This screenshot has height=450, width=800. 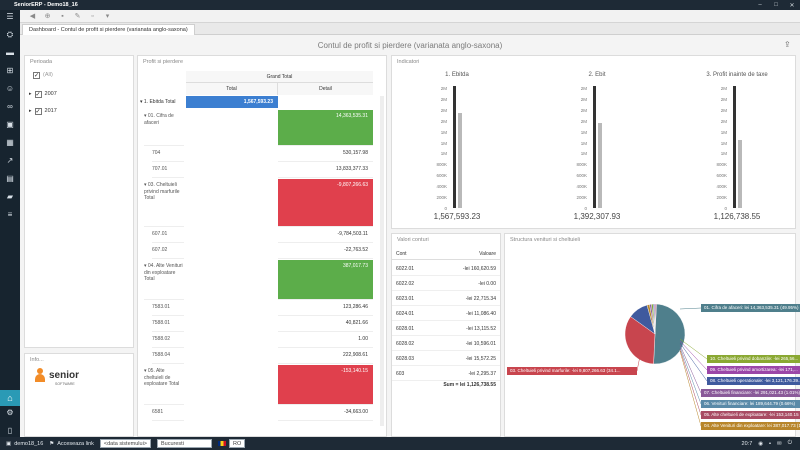 What do you see at coordinates (43, 111) in the screenshot?
I see `filter-item-2017: ▸ ✓ 2017` at bounding box center [43, 111].